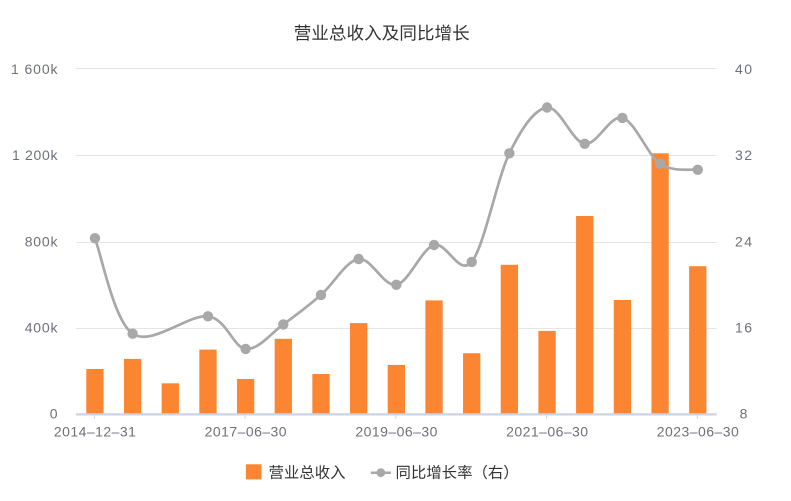 The image size is (791, 501). What do you see at coordinates (547, 431) in the screenshot?
I see `svg-text: 2021–06–30` at bounding box center [547, 431].